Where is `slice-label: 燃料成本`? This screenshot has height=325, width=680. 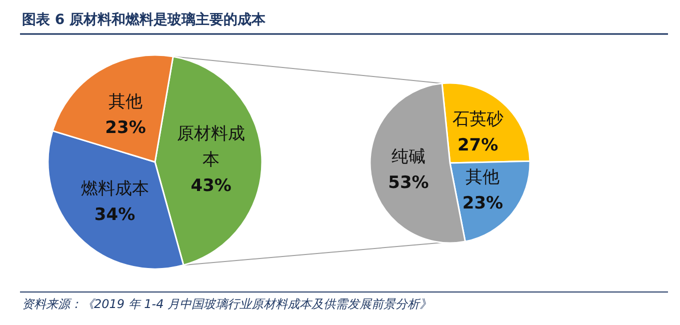
slice-label: 燃料成本 is located at coordinates (114, 189).